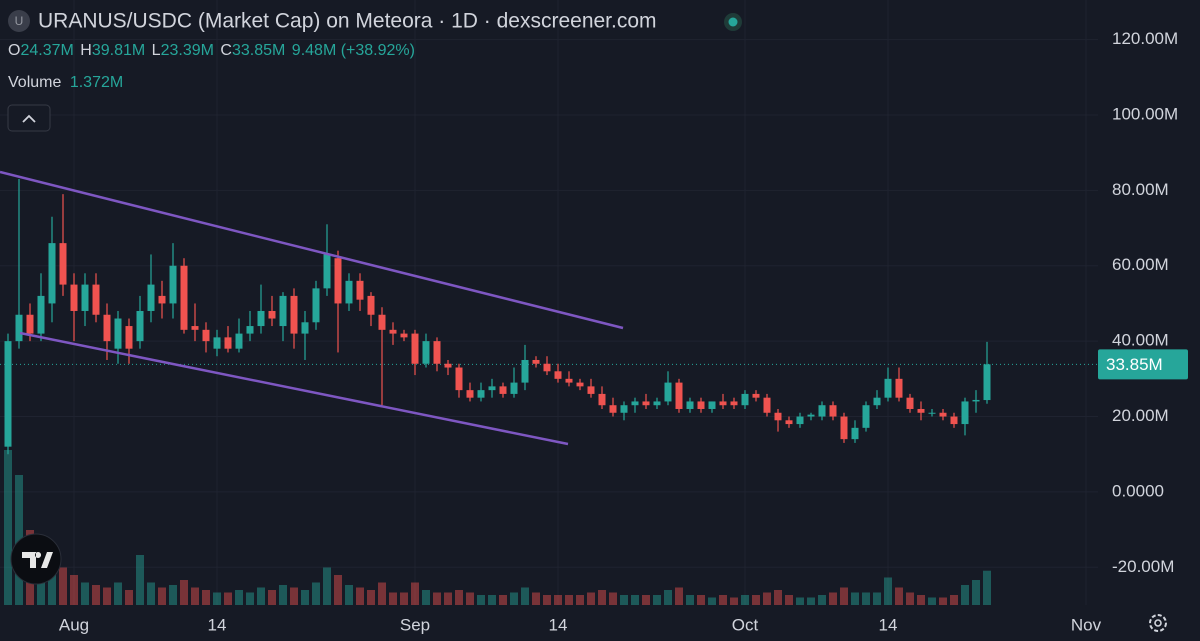  I want to click on legend-change: 9.48M (+38.92%), so click(353, 50).